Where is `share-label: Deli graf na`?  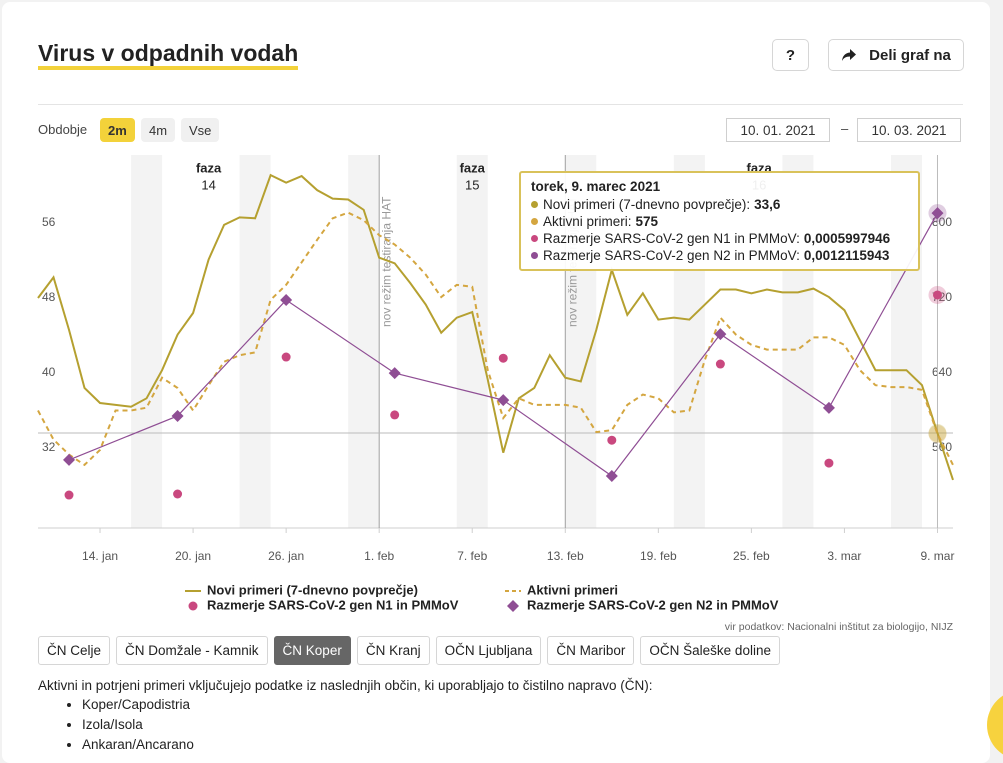 share-label: Deli graf na is located at coordinates (910, 55).